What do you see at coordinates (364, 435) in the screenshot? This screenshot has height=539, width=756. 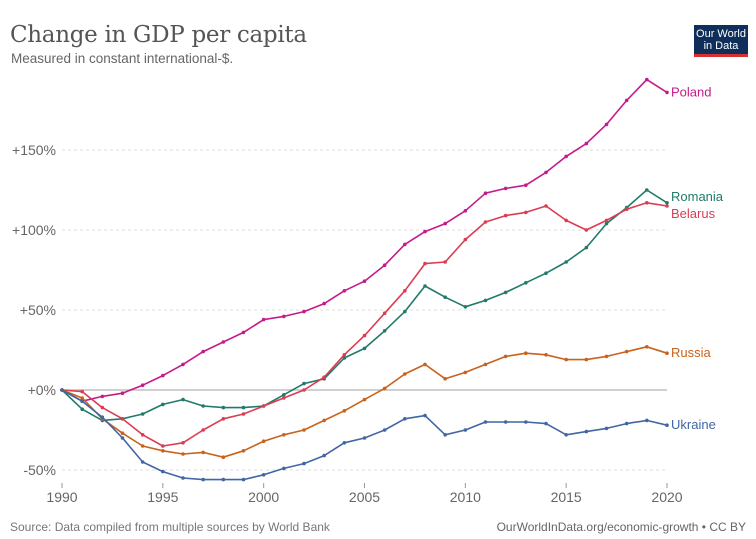 I see `series-line` at bounding box center [364, 435].